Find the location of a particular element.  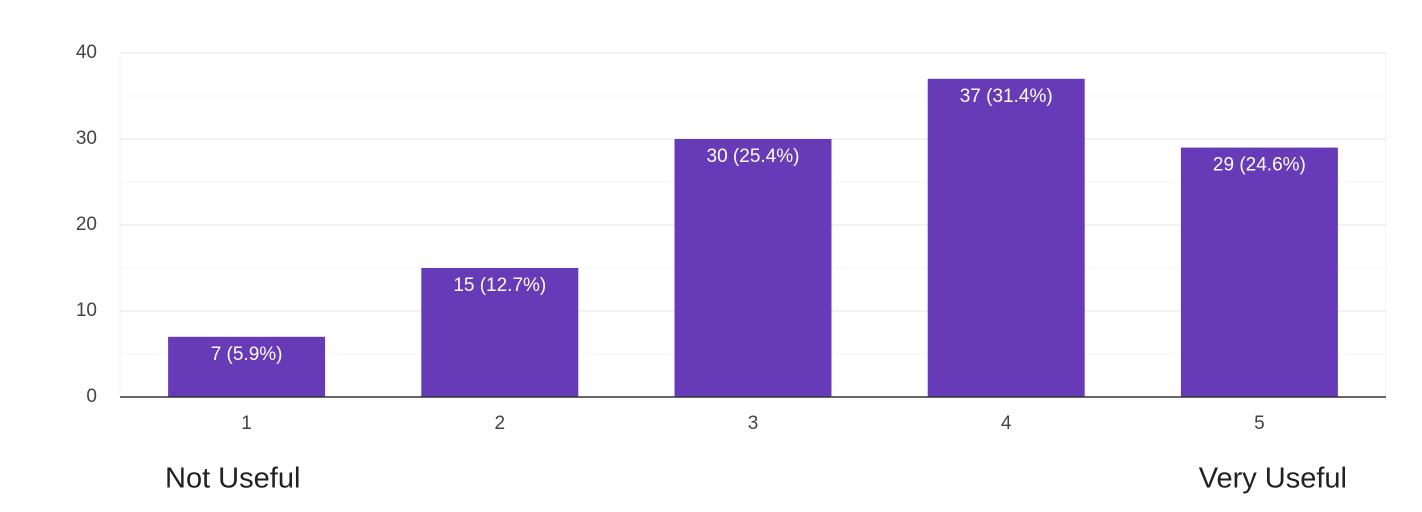

scale-low-label: Not Useful is located at coordinates (232, 479).